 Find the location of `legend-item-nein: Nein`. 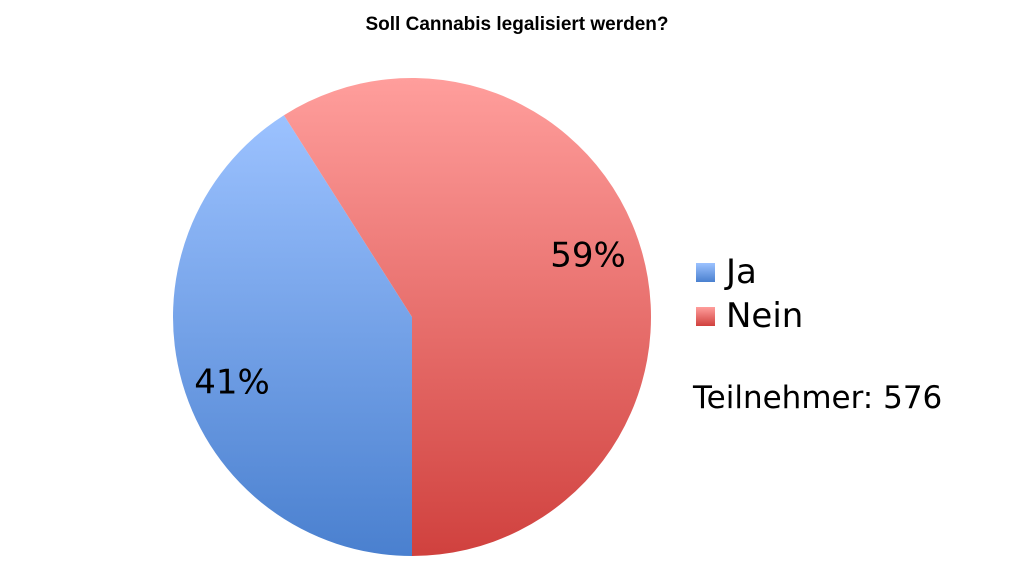

legend-item-nein: Nein is located at coordinates (749, 316).